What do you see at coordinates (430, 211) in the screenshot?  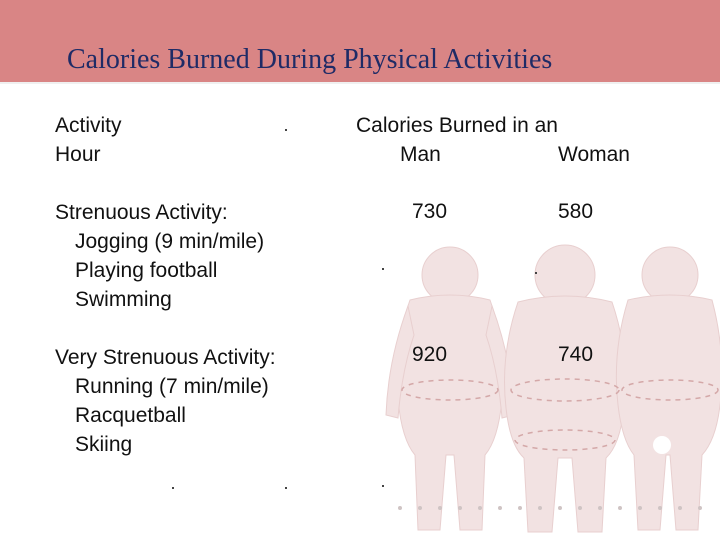 I see `man-calories-strenuous: 730` at bounding box center [430, 211].